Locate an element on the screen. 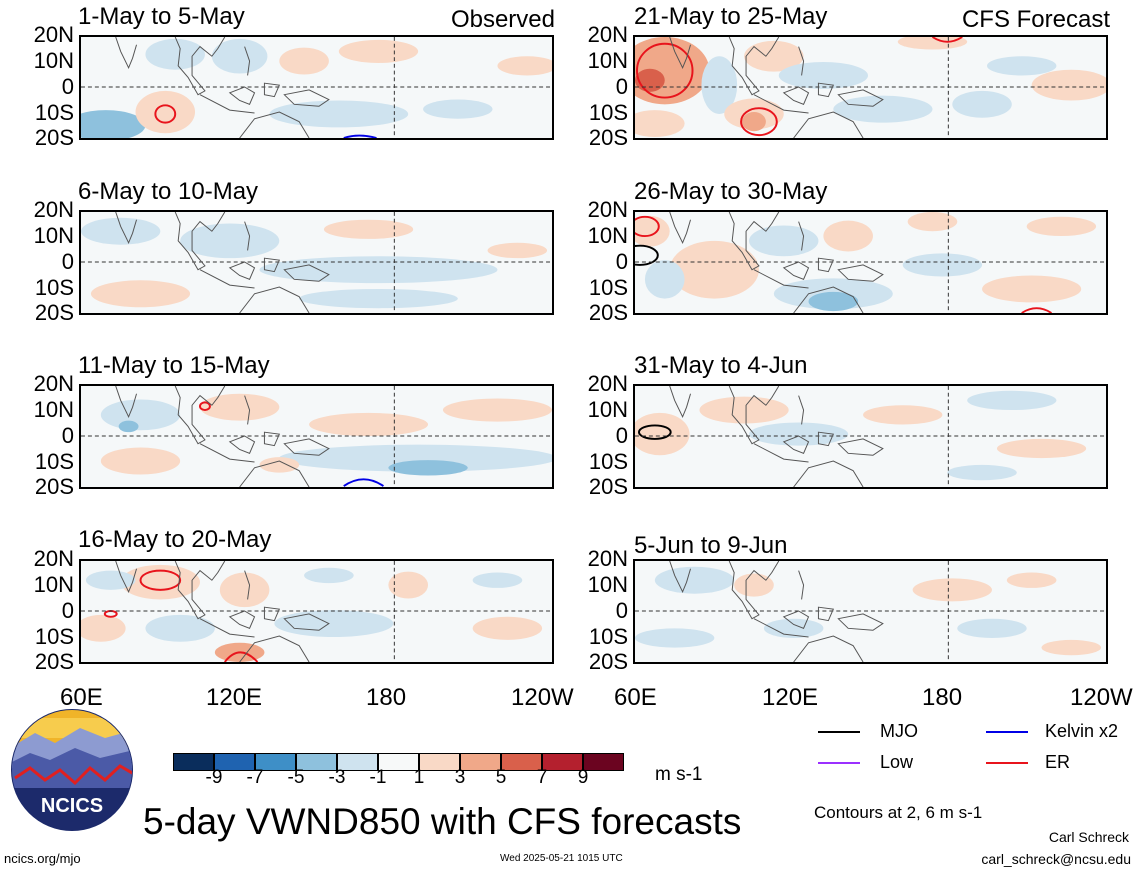  lat-label-right-4-4: 10S is located at coordinates (608, 636).